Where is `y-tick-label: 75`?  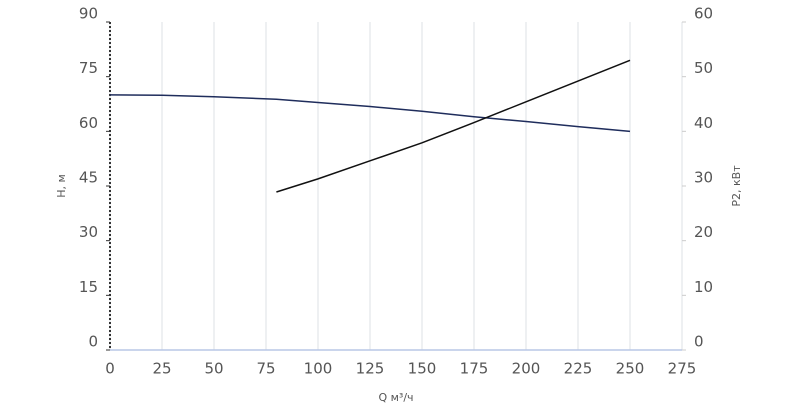 y-tick-label: 75 is located at coordinates (88, 68).